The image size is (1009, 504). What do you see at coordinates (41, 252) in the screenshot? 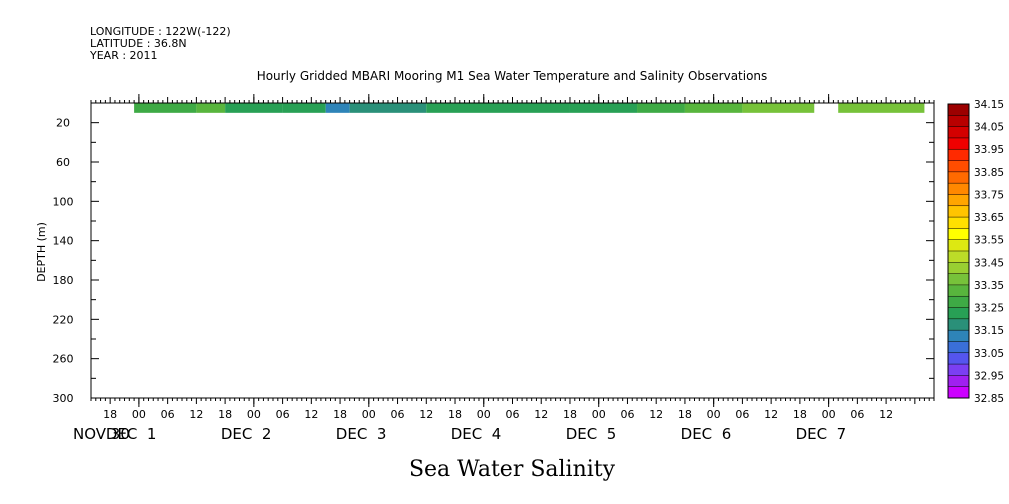
I see `y-axis-label: DEPTH (m)` at bounding box center [41, 252].